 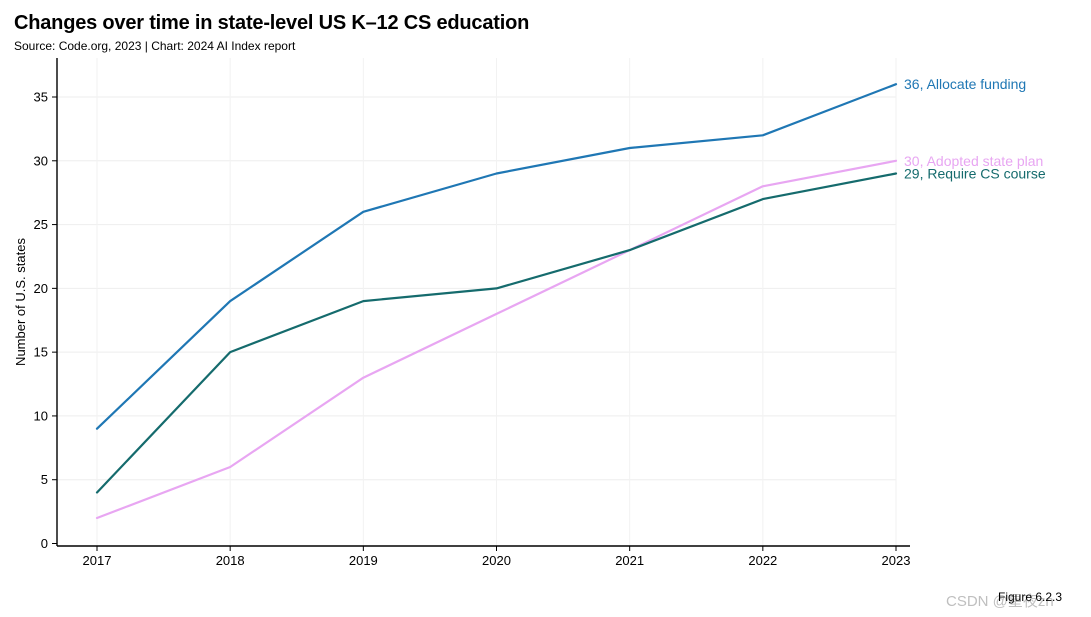 I want to click on x-tick-label: 2022, so click(x=762, y=560).